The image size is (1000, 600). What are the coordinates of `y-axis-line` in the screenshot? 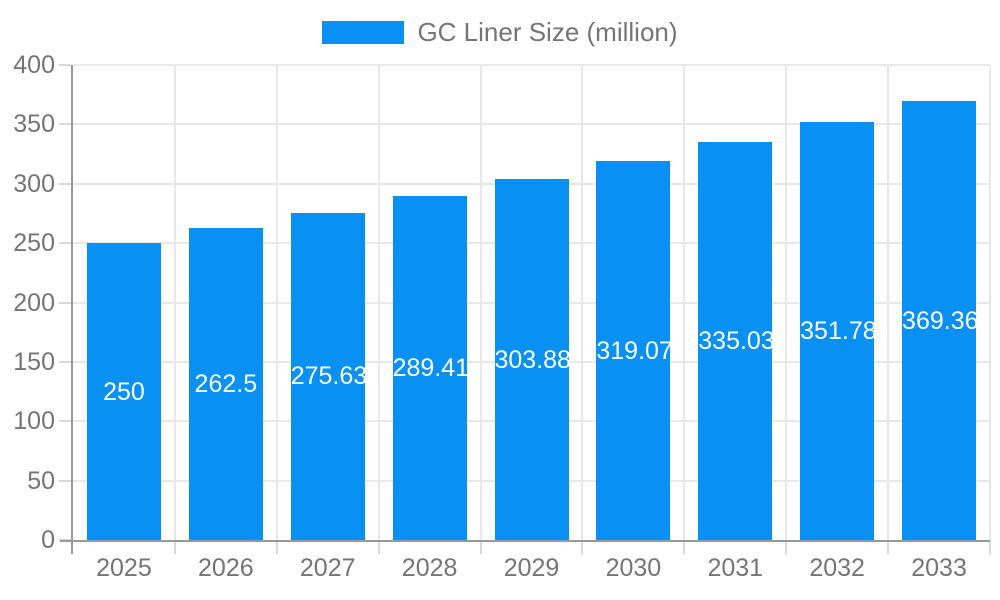 It's located at (72, 309).